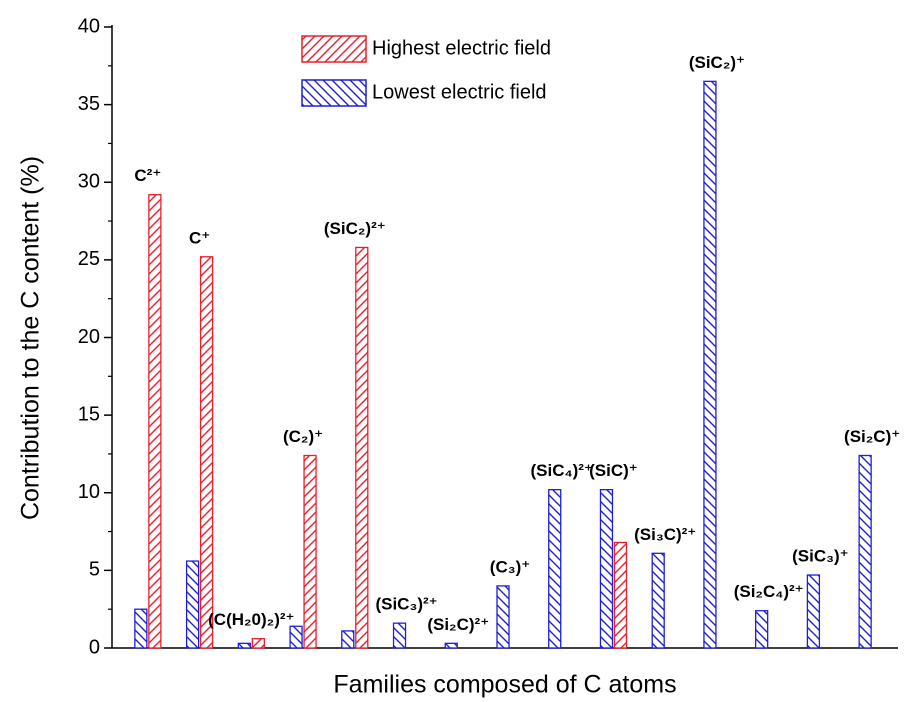 The image size is (912, 702). What do you see at coordinates (89, 414) in the screenshot?
I see `y-tick-label: 15` at bounding box center [89, 414].